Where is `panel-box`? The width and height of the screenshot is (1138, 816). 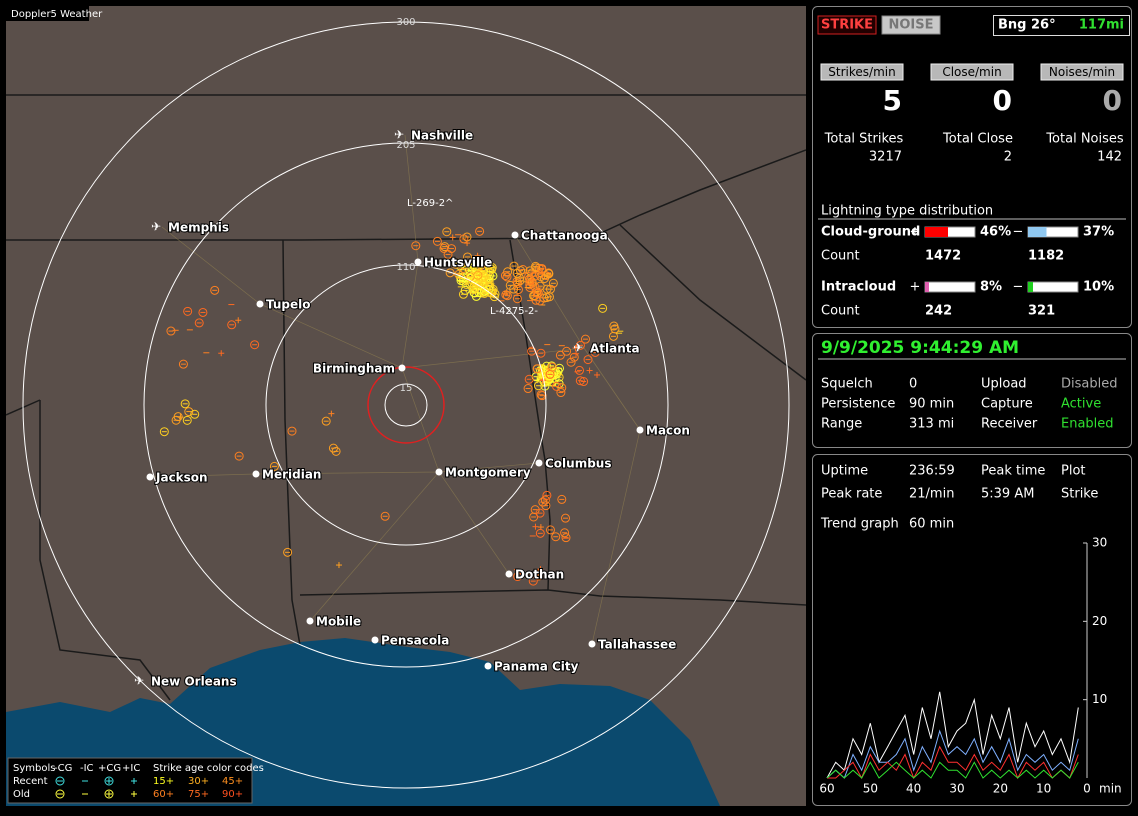
panel-box is located at coordinates (972, 630).